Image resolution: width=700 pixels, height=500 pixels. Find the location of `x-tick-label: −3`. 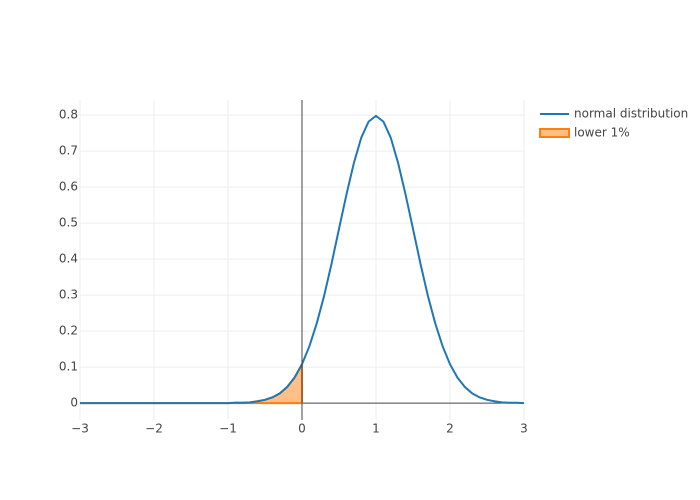

x-tick-label: −3 is located at coordinates (80, 429).